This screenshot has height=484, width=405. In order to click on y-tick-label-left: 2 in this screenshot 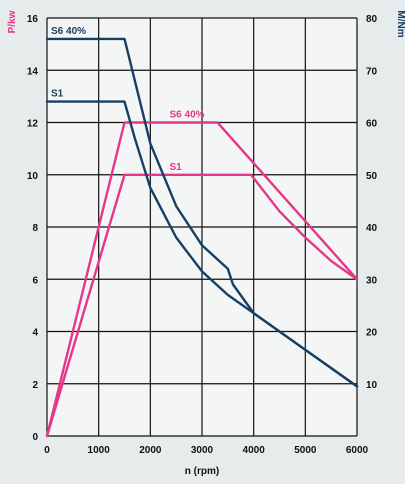, I will do `click(35, 385)`.